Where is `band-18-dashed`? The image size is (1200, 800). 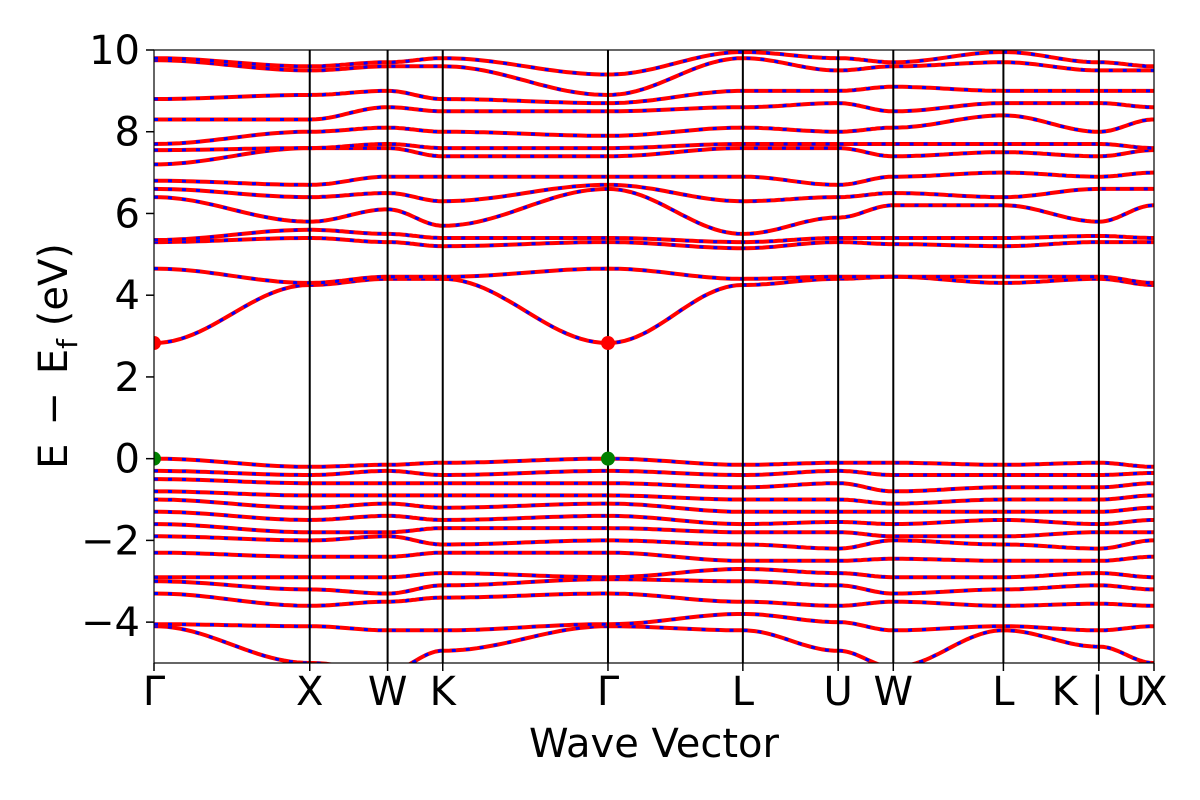
band-18-dashed is located at coordinates (654, 211).